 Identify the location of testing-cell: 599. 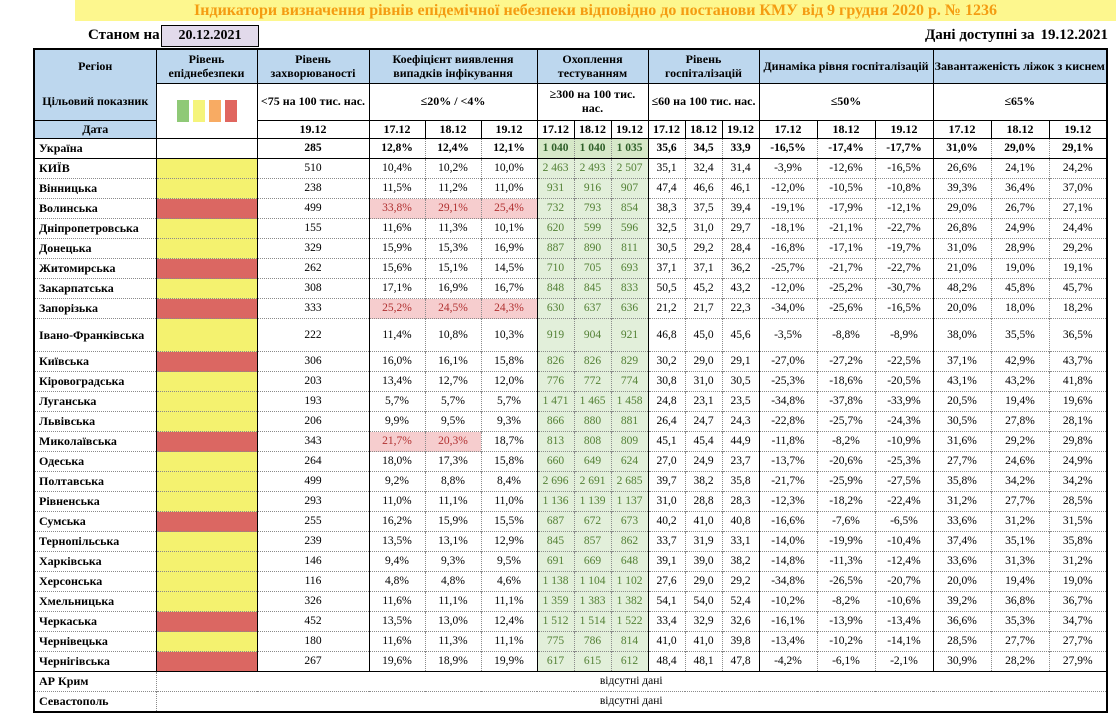
(592, 228).